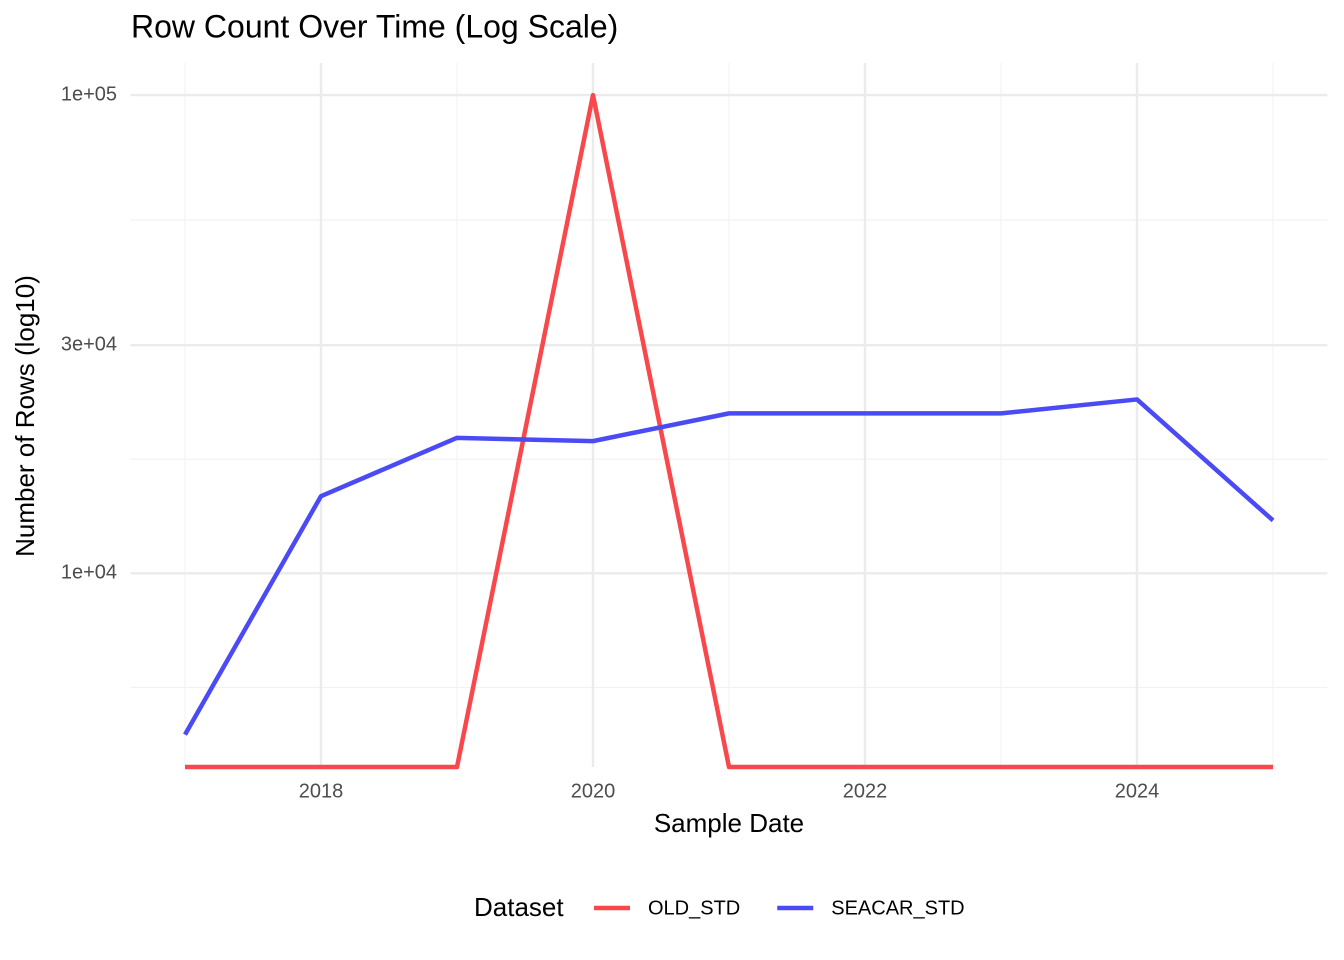 The width and height of the screenshot is (1344, 960). What do you see at coordinates (89, 94) in the screenshot?
I see `y-tick-label: 1e+05` at bounding box center [89, 94].